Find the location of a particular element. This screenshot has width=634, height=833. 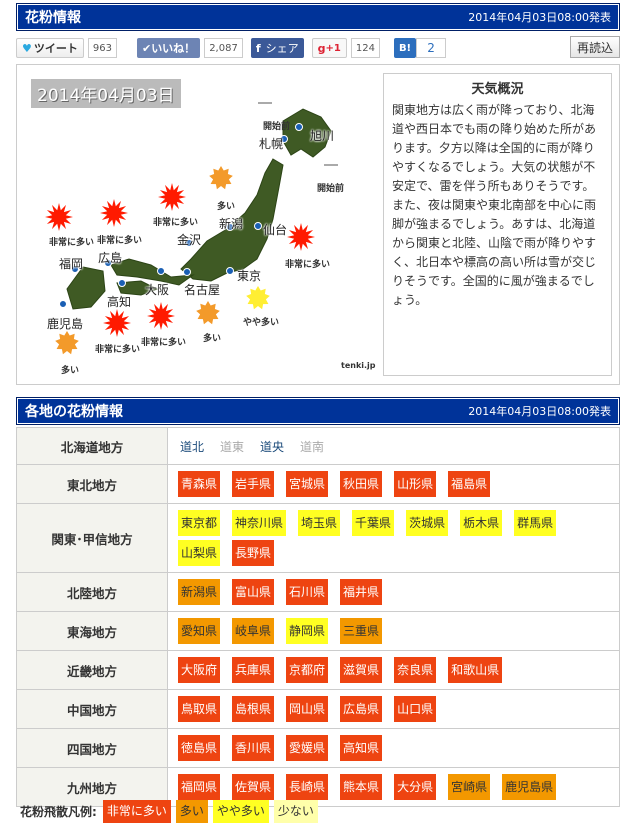

facebook-share-button: f シェア is located at coordinates (277, 48).